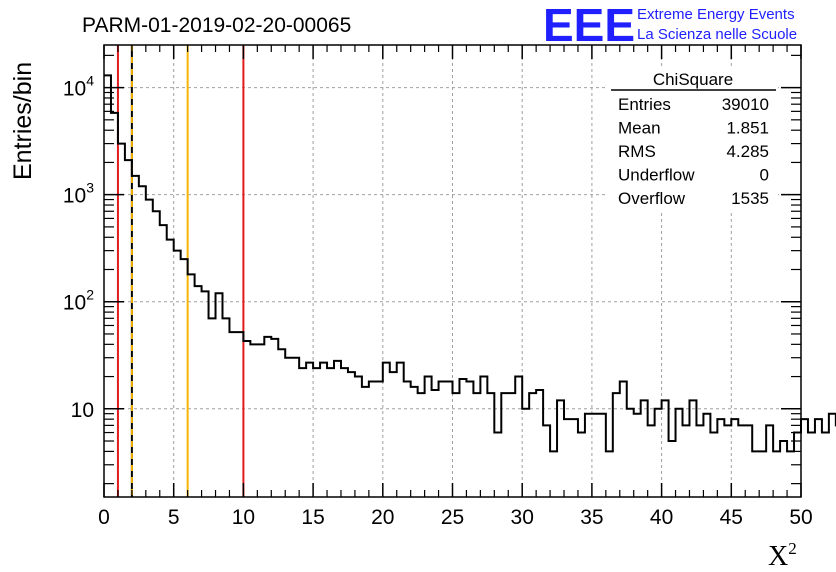  What do you see at coordinates (747, 128) in the screenshot?
I see `stats-value: 1.851` at bounding box center [747, 128].